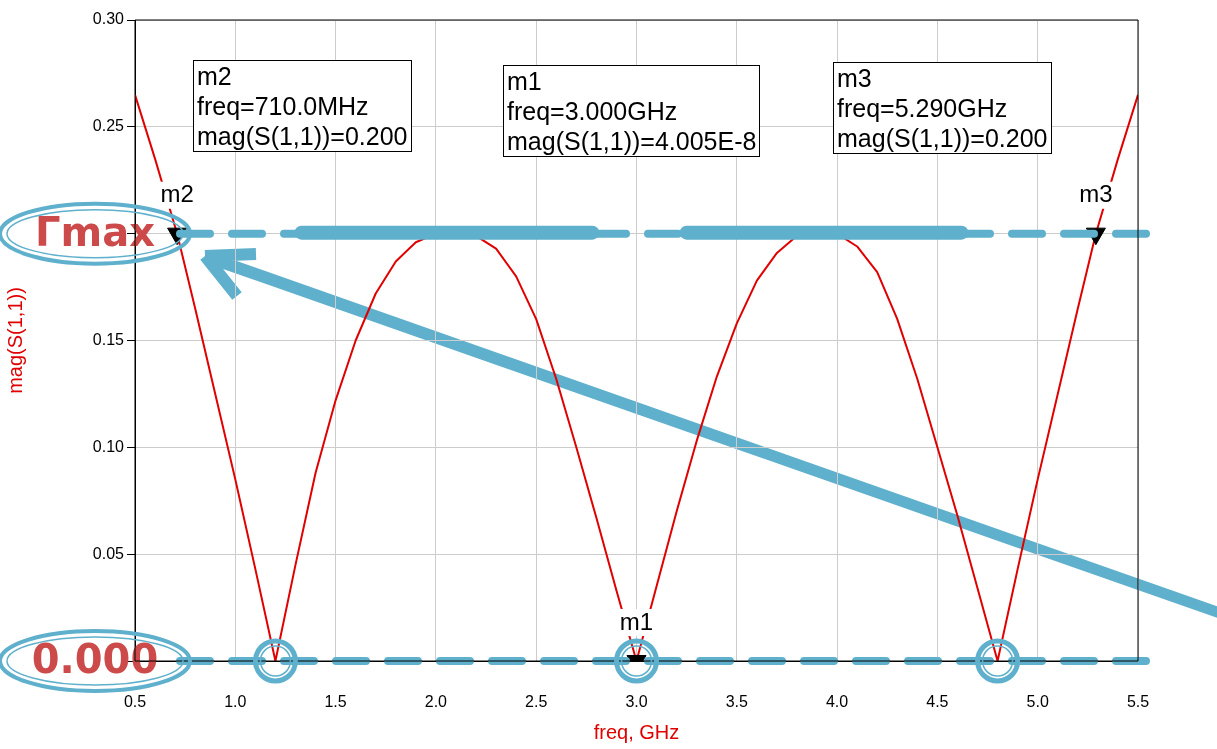 Image resolution: width=1217 pixels, height=749 pixels. Describe the element at coordinates (837, 702) in the screenshot. I see `x-tick-label: 4.0` at that location.